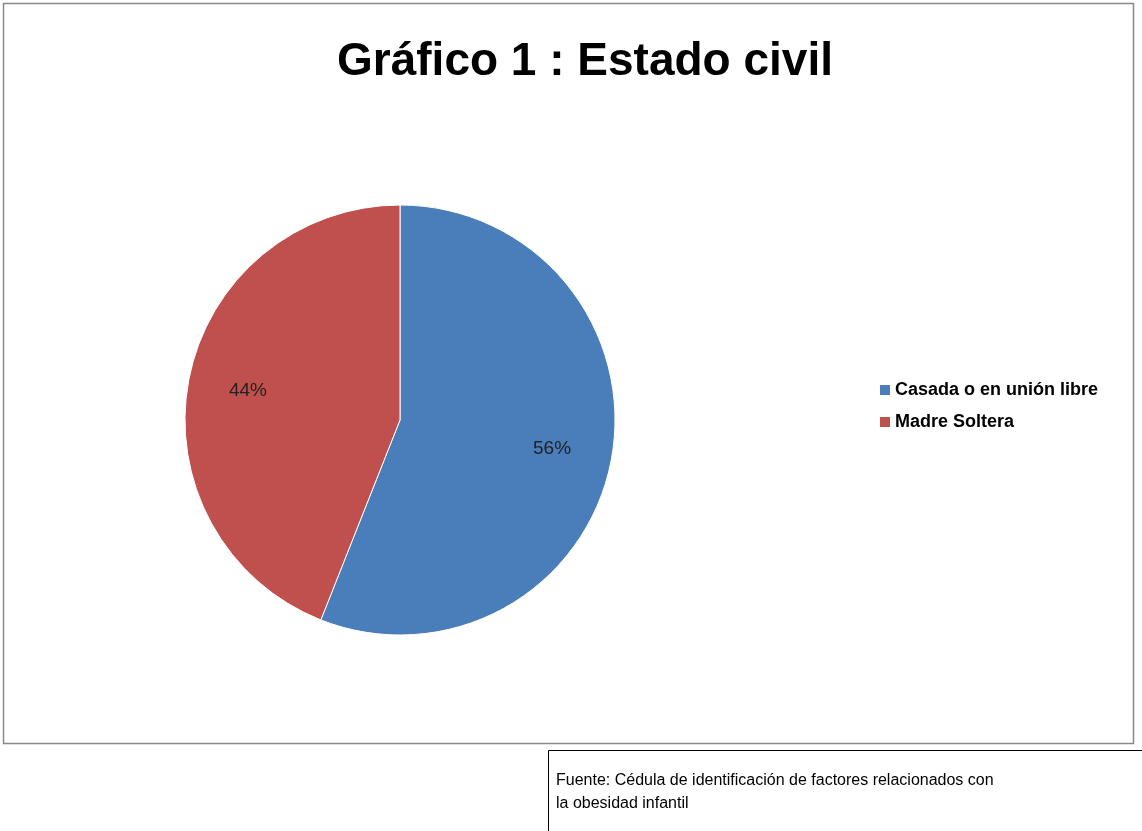 The width and height of the screenshot is (1142, 831). Describe the element at coordinates (997, 388) in the screenshot. I see `legend-label: Casada o en unión libre` at that location.